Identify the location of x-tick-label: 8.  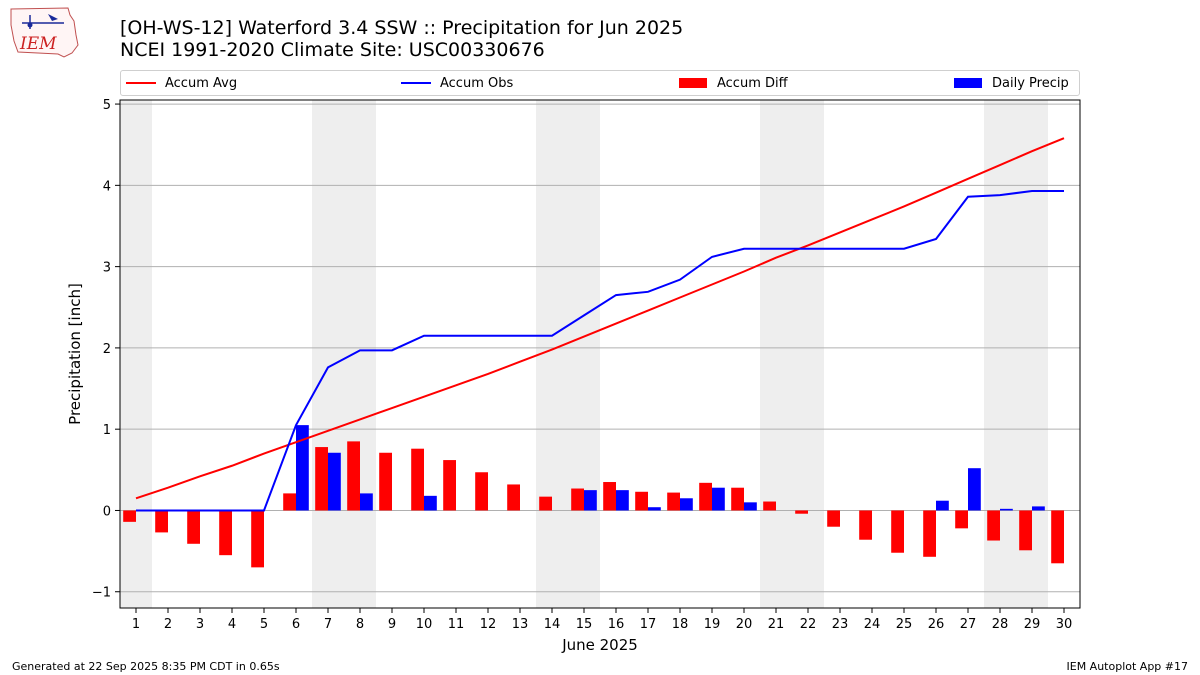
(360, 624).